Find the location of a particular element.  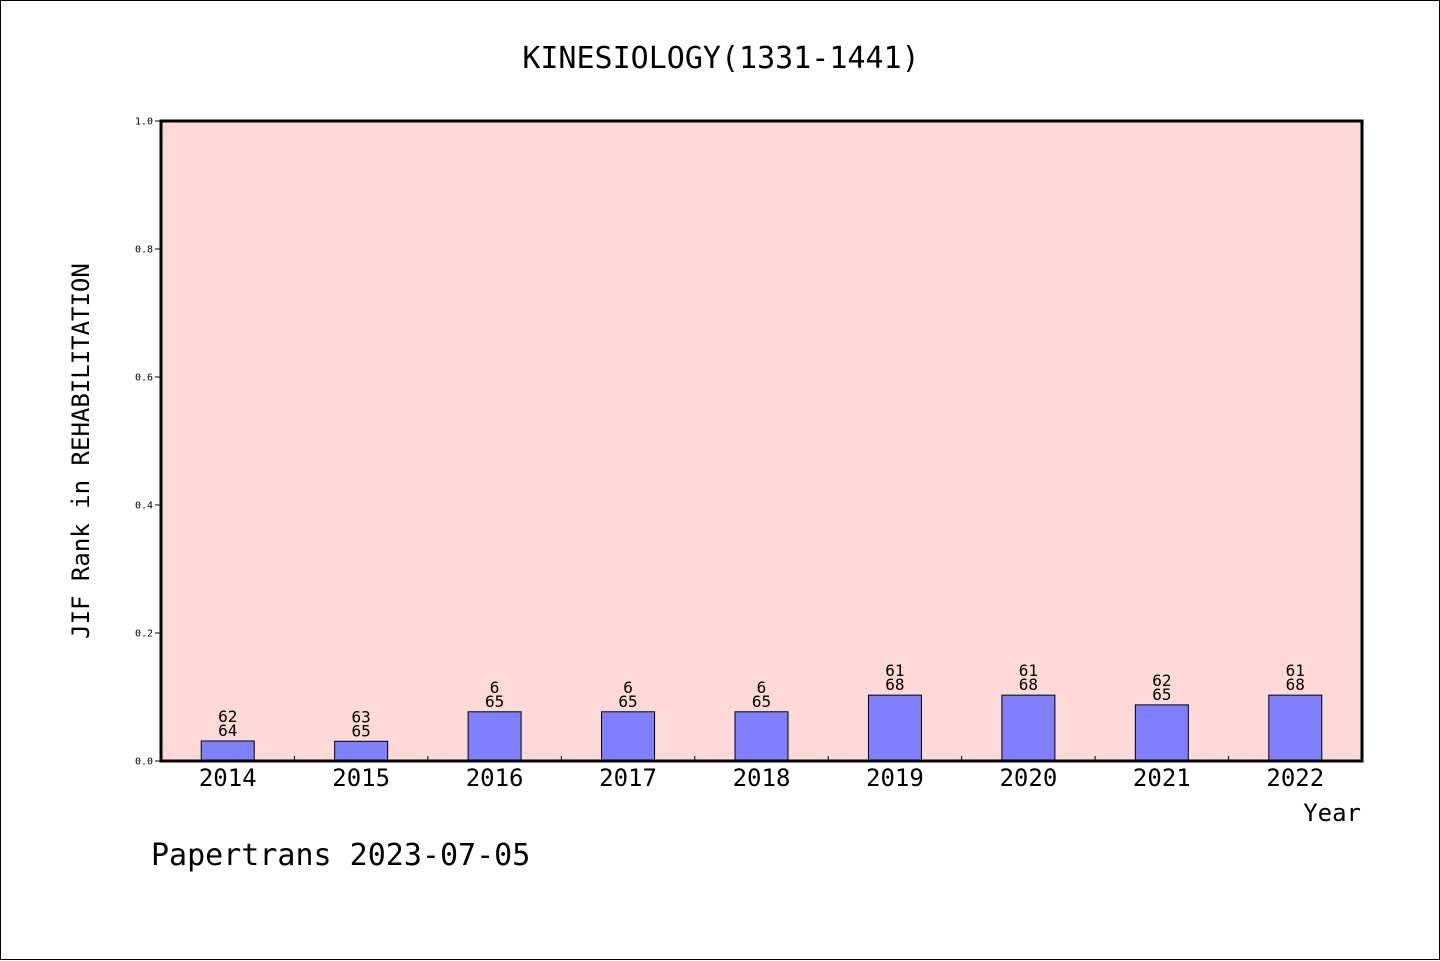

y-tick-label: 1.0 is located at coordinates (144, 122).